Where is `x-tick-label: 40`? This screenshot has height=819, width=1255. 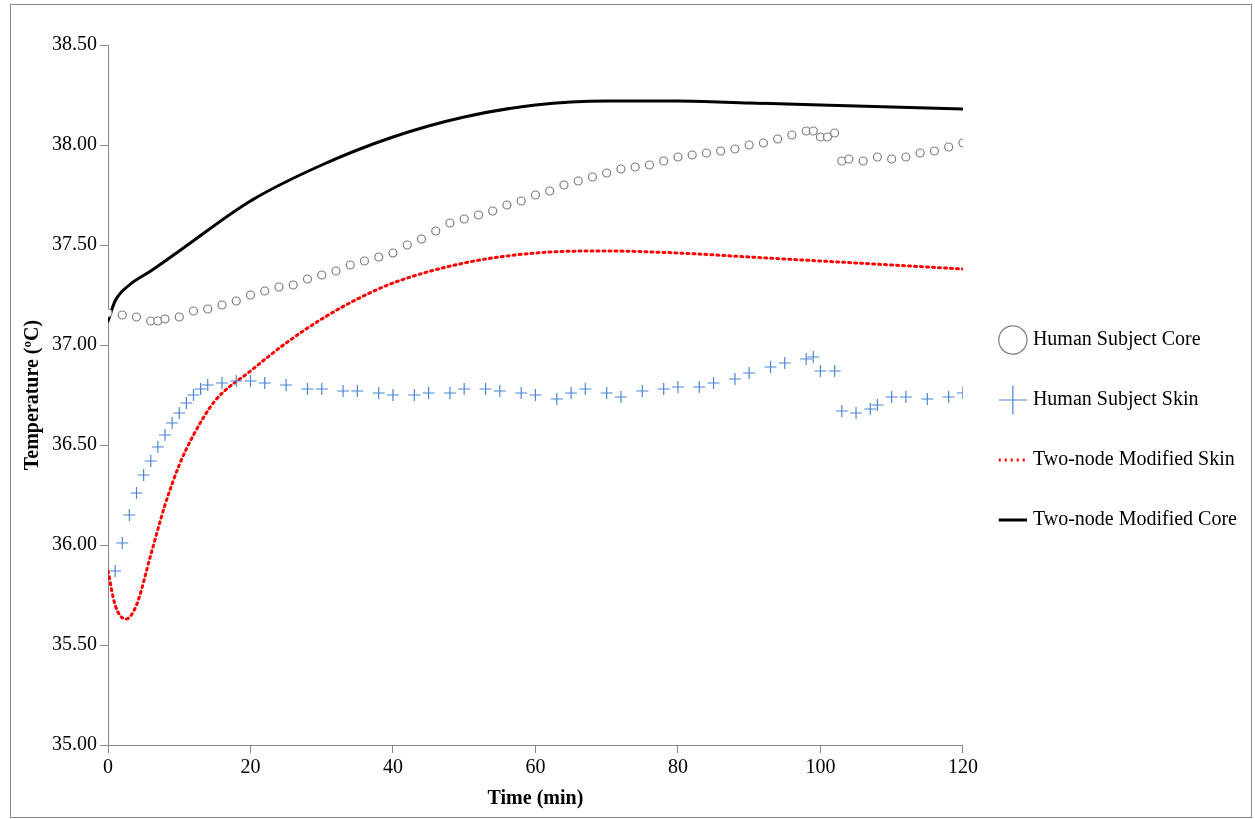
x-tick-label: 40 is located at coordinates (392, 766).